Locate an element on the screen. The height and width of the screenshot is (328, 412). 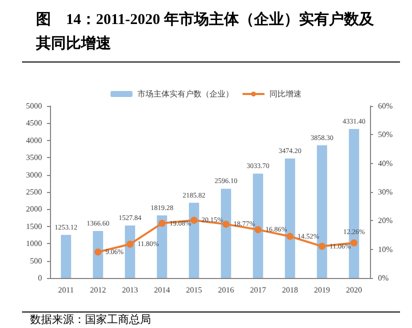
y2-tick-label: 30% is located at coordinates (385, 192).